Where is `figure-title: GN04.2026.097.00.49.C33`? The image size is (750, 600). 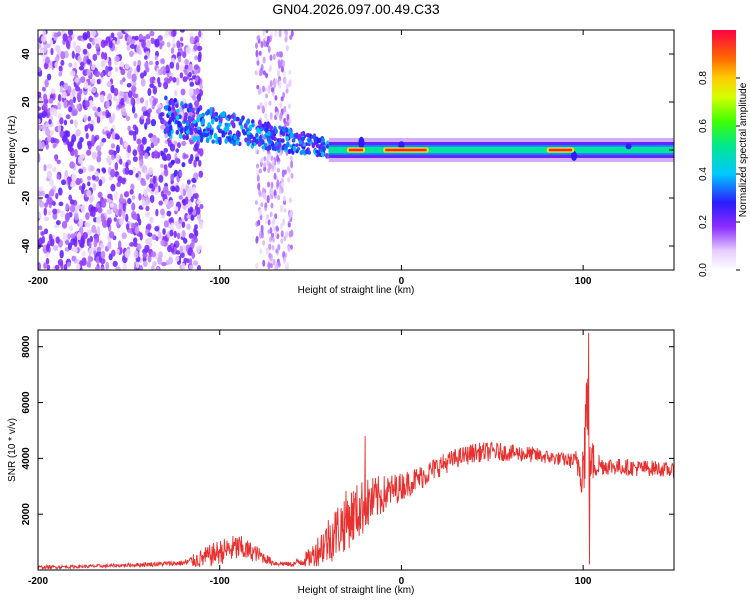 figure-title: GN04.2026.097.00.49.C33 is located at coordinates (356, 9).